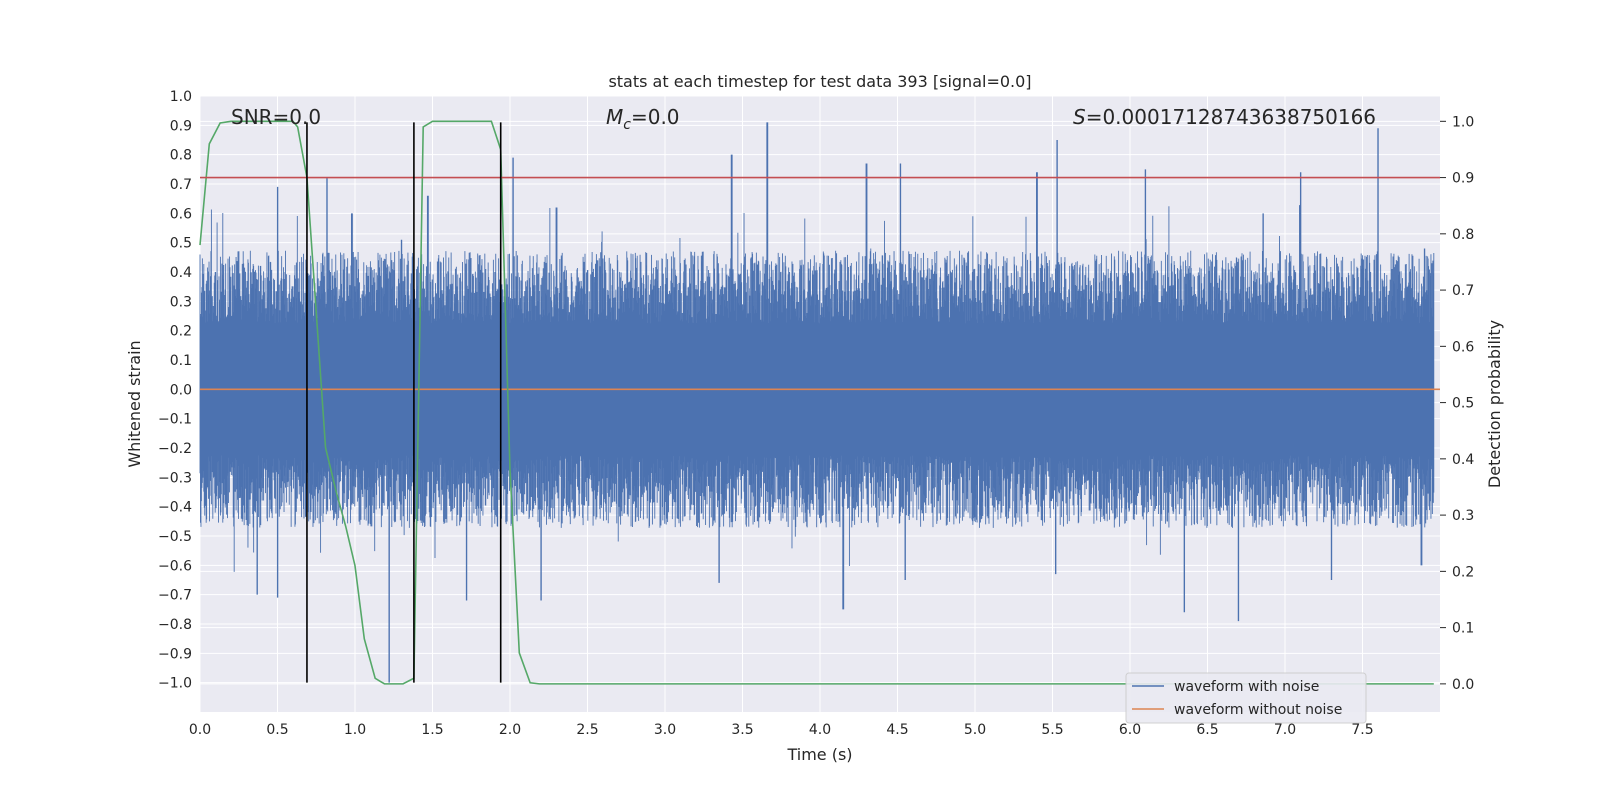 Image resolution: width=1600 pixels, height=800 pixels. Describe the element at coordinates (1494, 404) in the screenshot. I see `y-axis-right-label: Detection probability` at that location.